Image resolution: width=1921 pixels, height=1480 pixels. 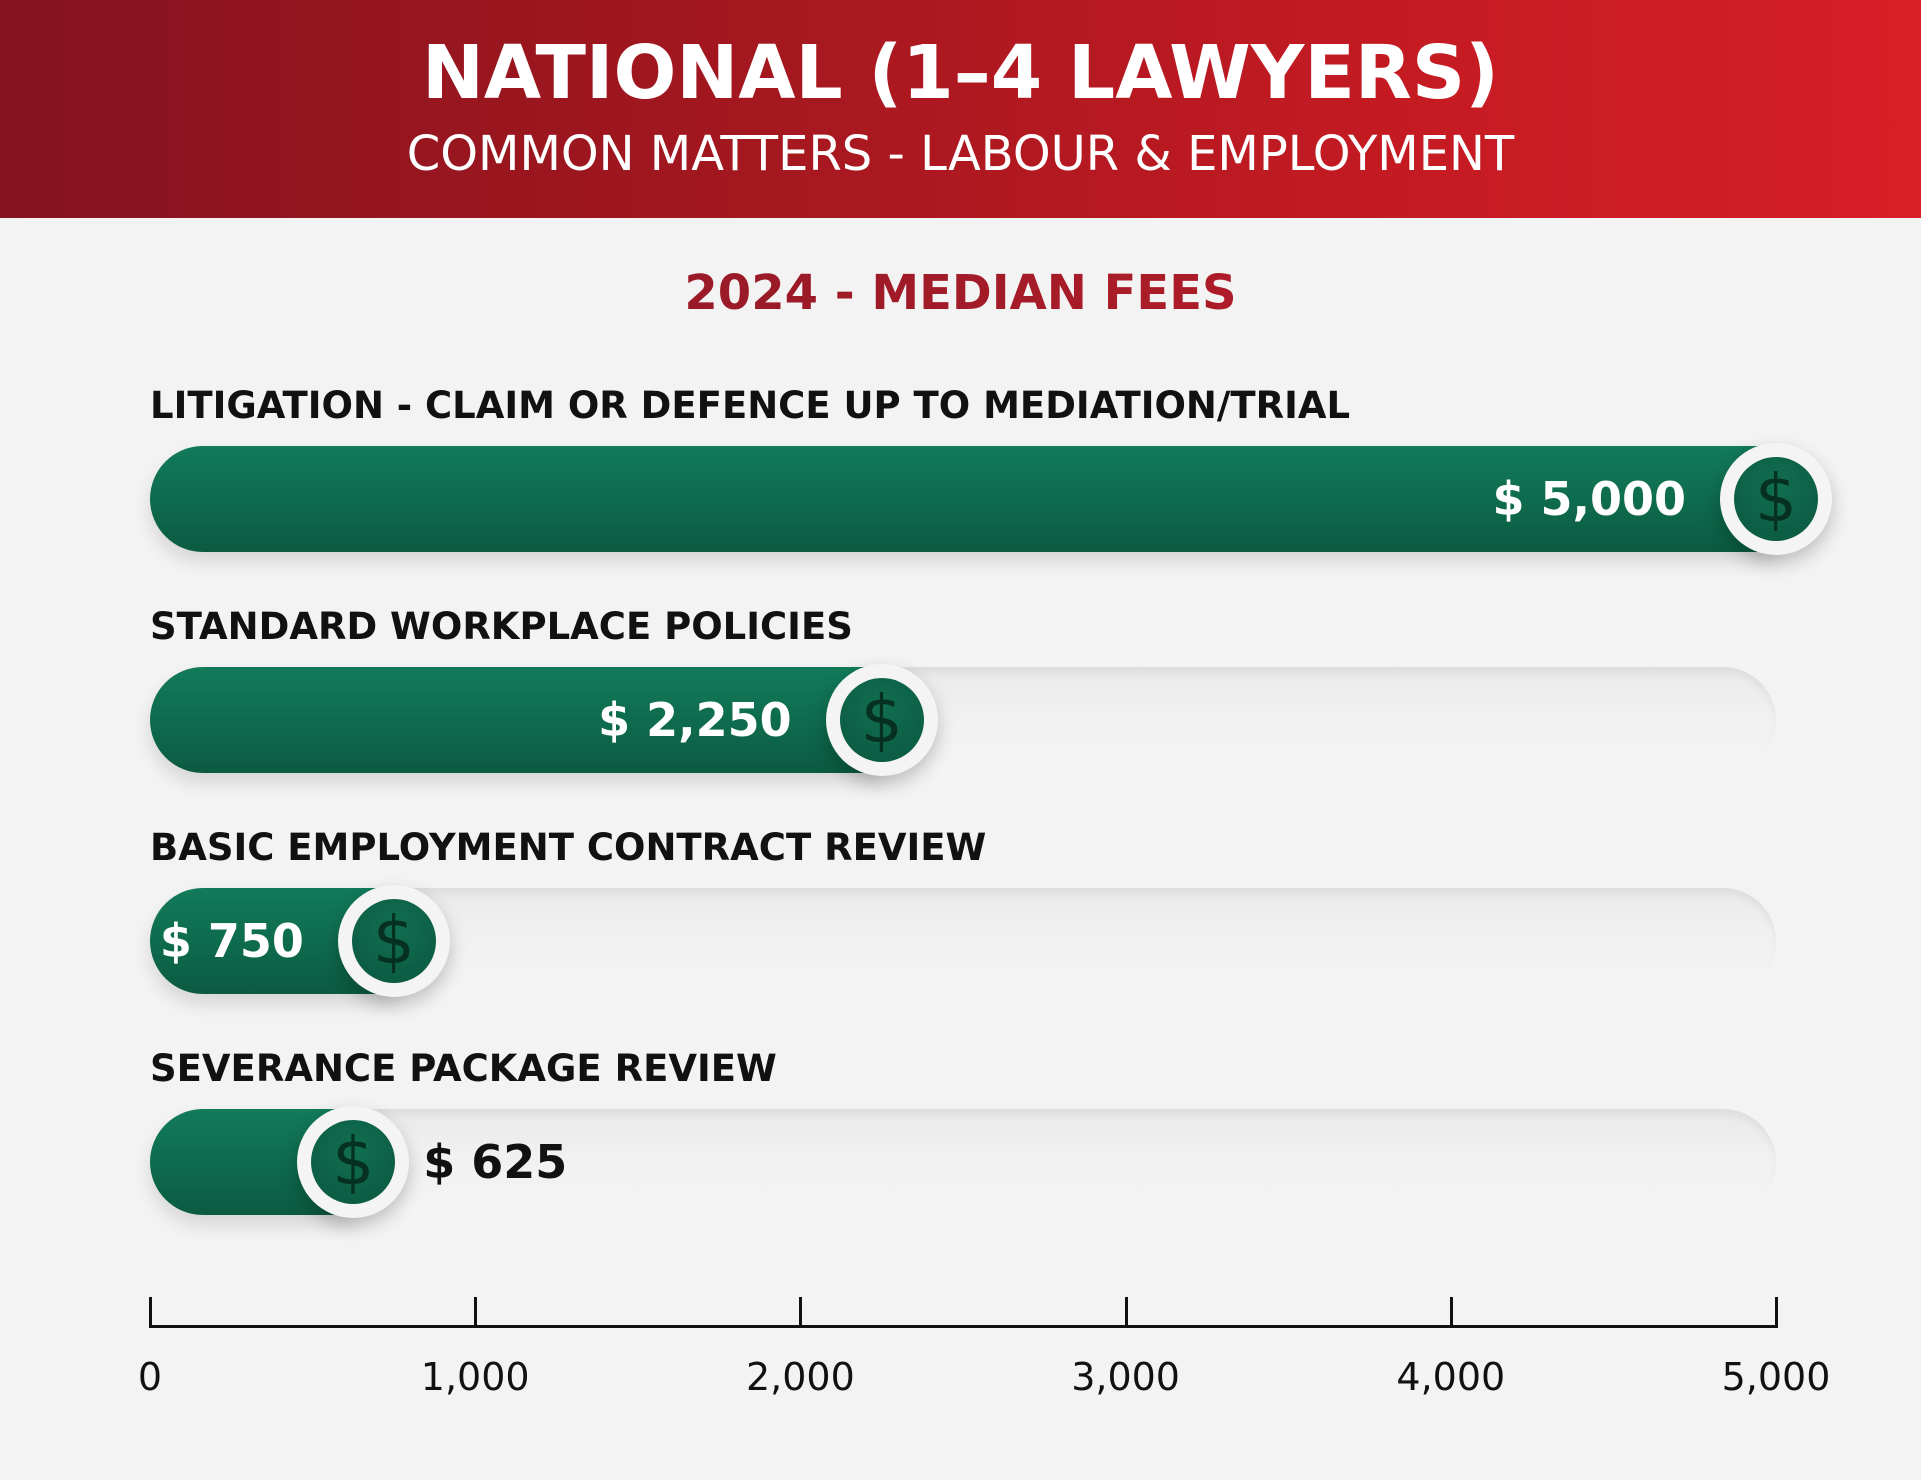 I want to click on x-tick-label: 4,000, so click(x=1451, y=1377).